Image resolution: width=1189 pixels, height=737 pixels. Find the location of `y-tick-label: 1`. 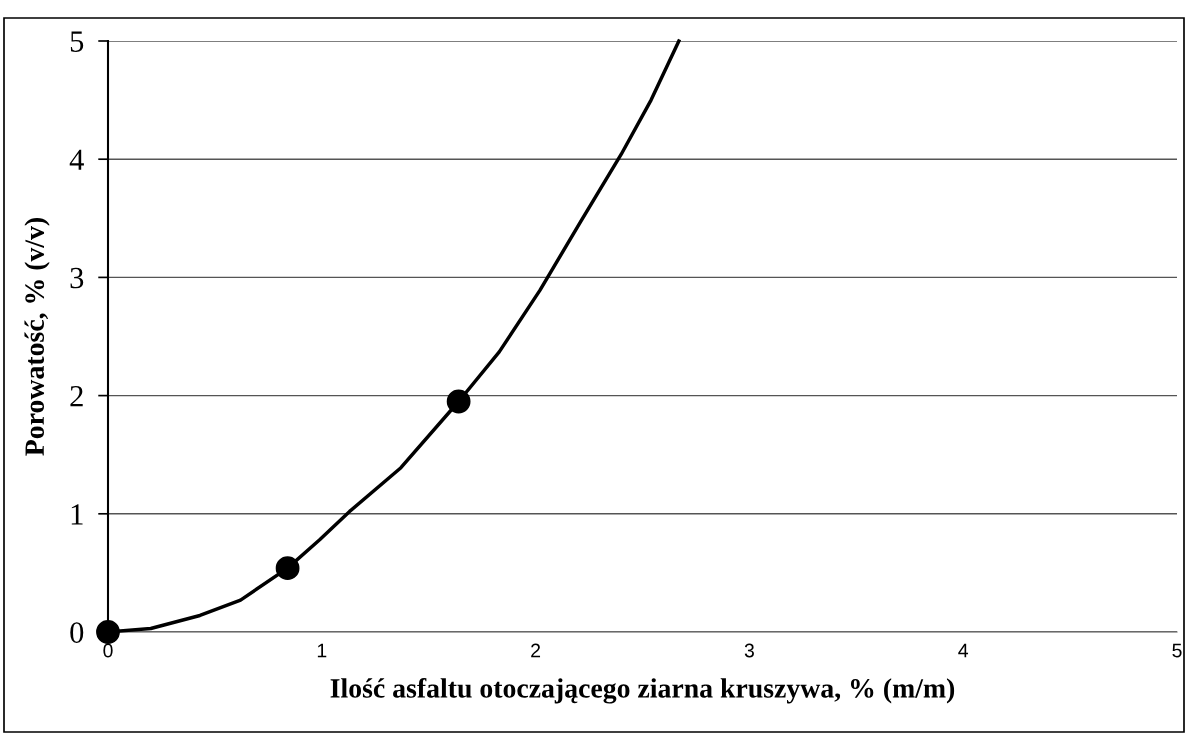

y-tick-label: 1 is located at coordinates (77, 514).